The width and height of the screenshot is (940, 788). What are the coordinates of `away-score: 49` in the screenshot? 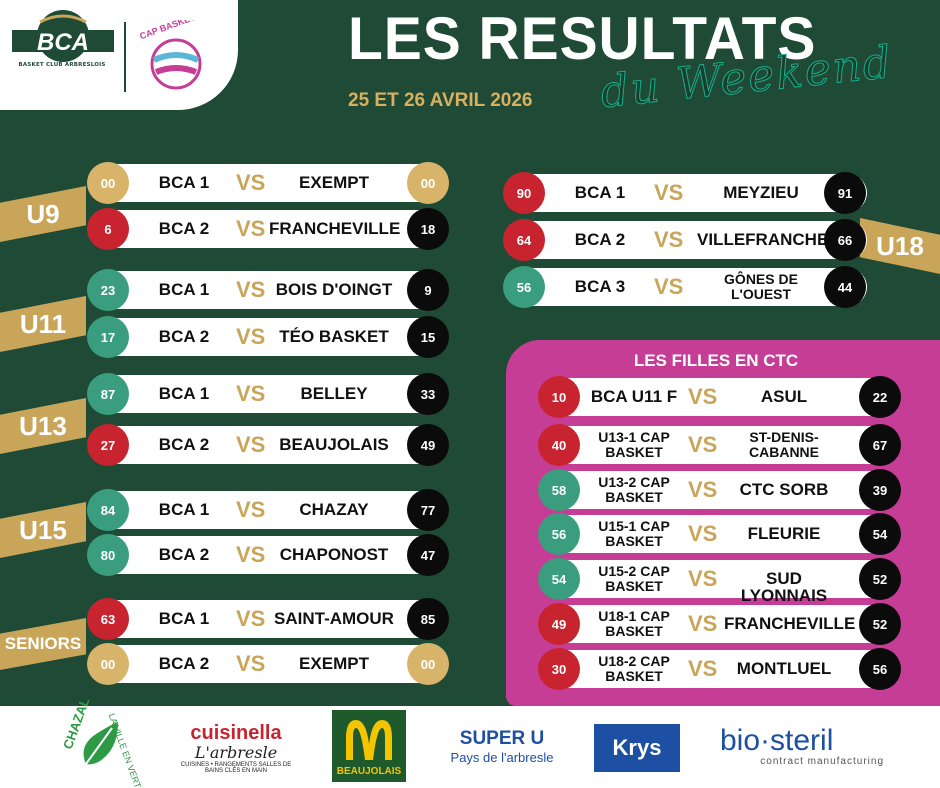 It's located at (428, 445).